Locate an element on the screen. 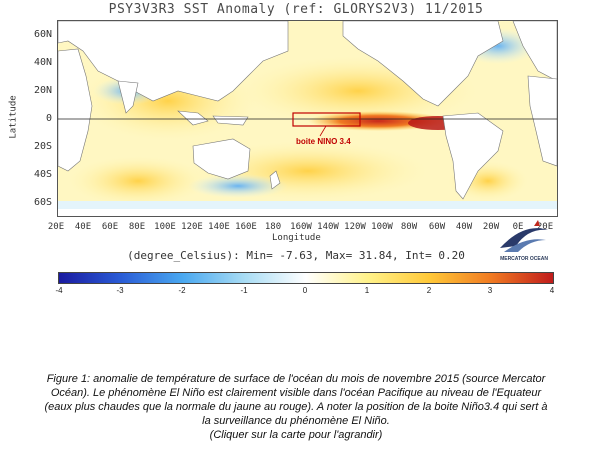 Image resolution: width=592 pixels, height=458 pixels. caption-enlarge-hint: (Cliquer sur la carte pour l'agrandir) is located at coordinates (296, 435).